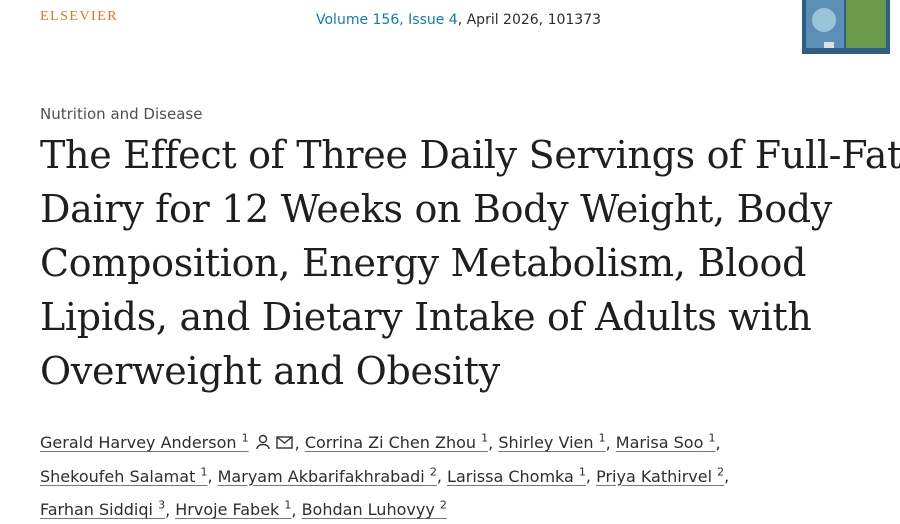 This screenshot has width=900, height=524. I want to click on author-name: Maryam Akbarifakhrabadi 2, so click(327, 475).